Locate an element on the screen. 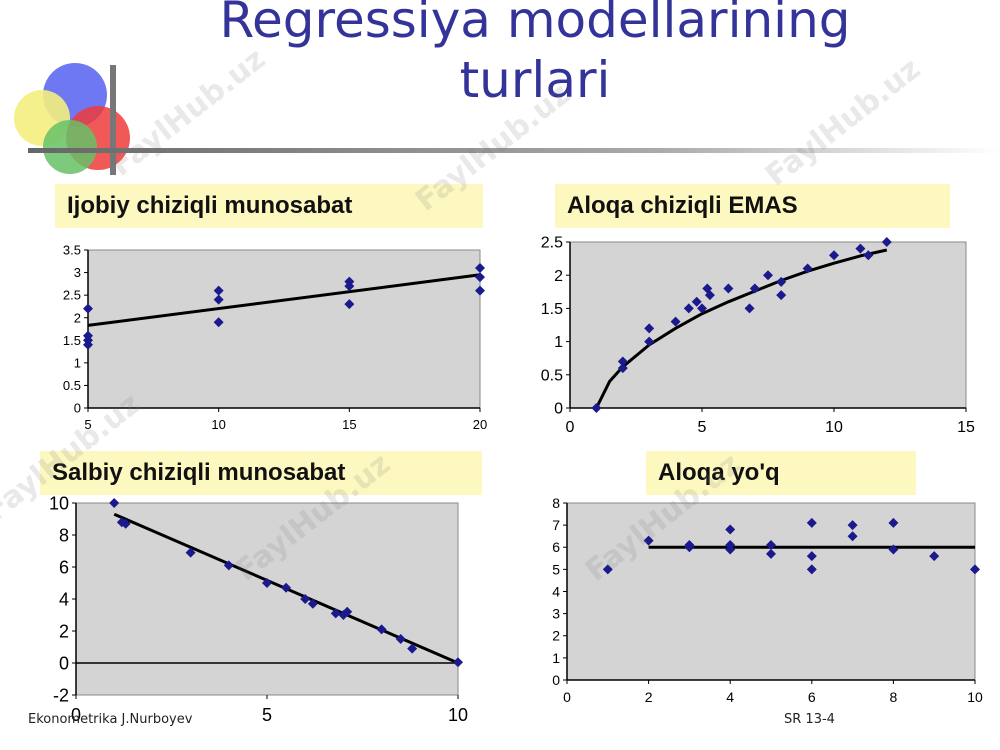  x-tick-label: 5 is located at coordinates (267, 715).